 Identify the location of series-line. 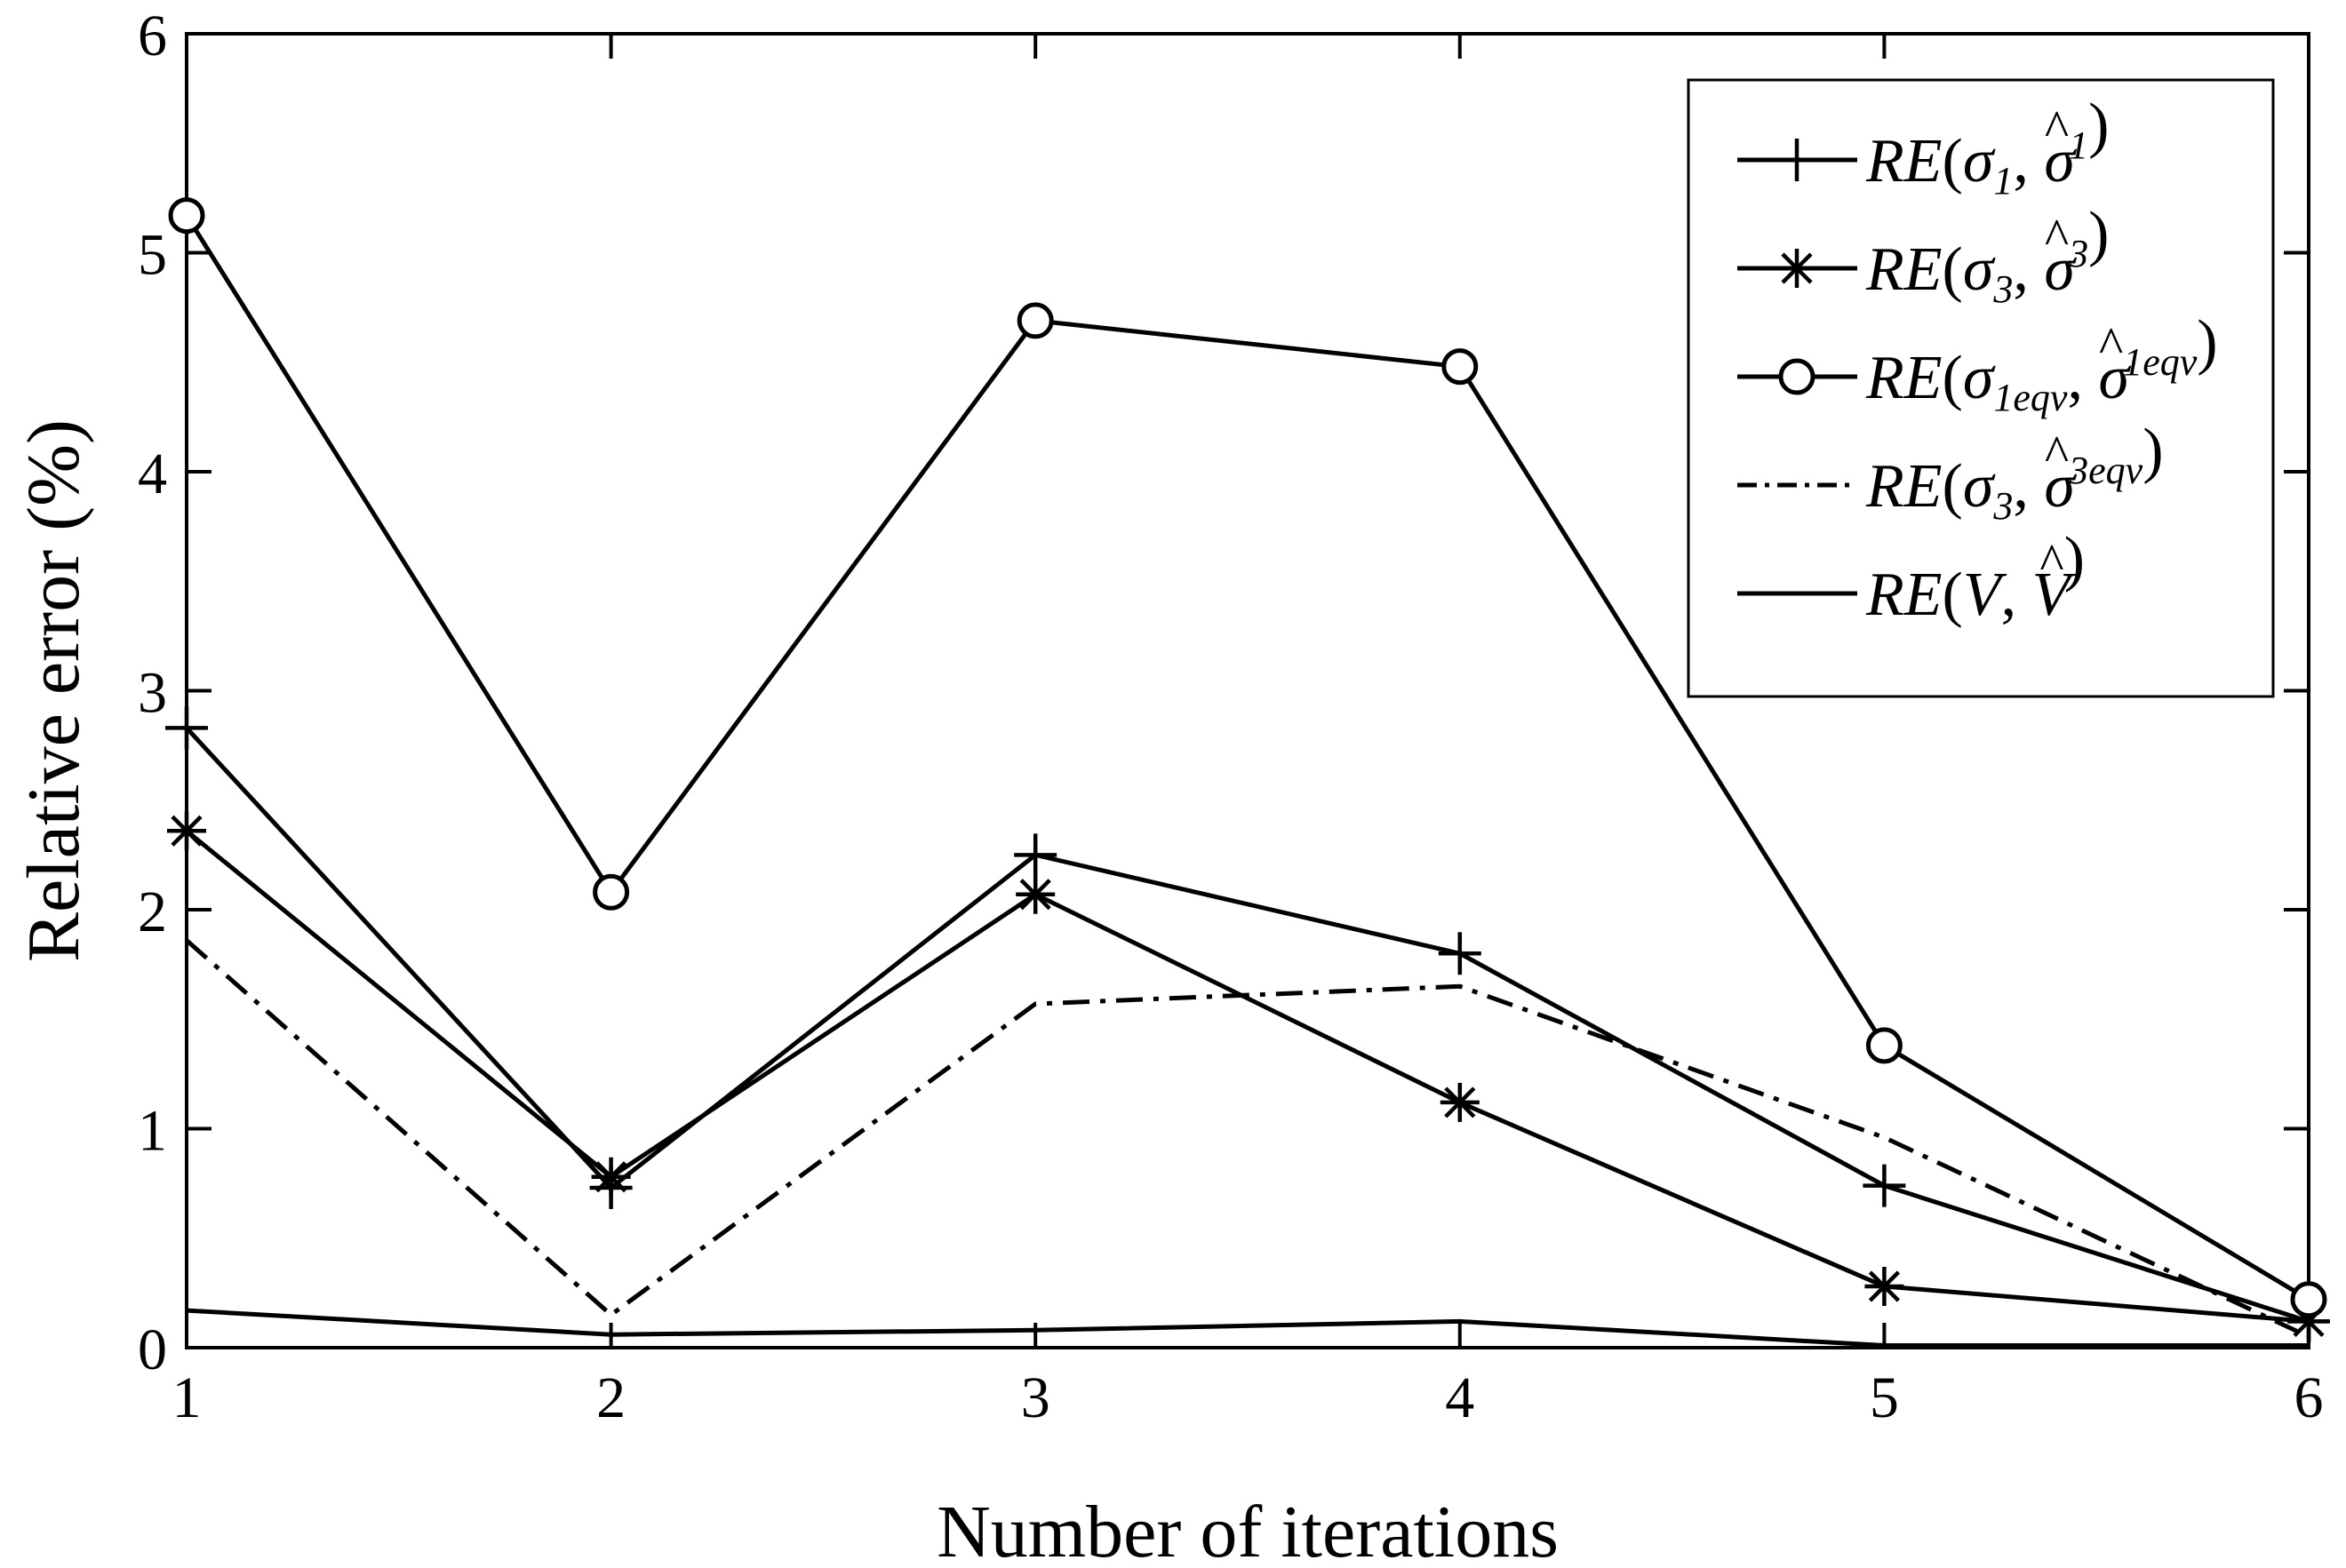
(1248, 1329).